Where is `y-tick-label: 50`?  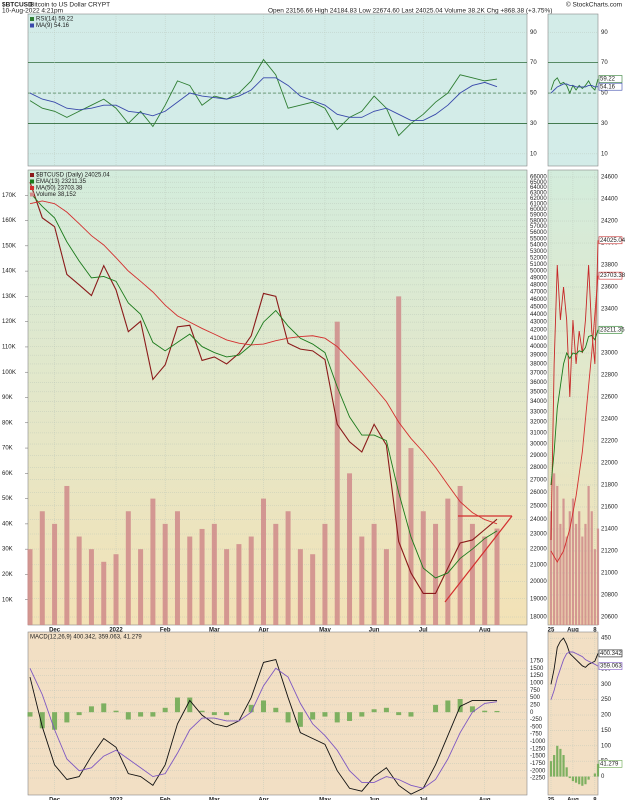 y-tick-label: 50 is located at coordinates (604, 94).